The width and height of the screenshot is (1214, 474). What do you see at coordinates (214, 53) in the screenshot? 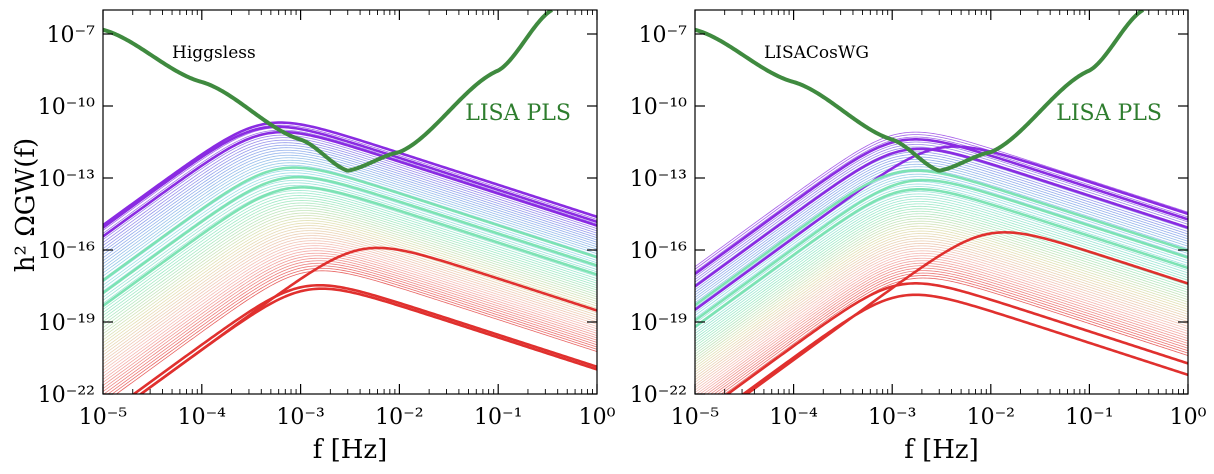
I see `panel-label: Higgsless` at bounding box center [214, 53].